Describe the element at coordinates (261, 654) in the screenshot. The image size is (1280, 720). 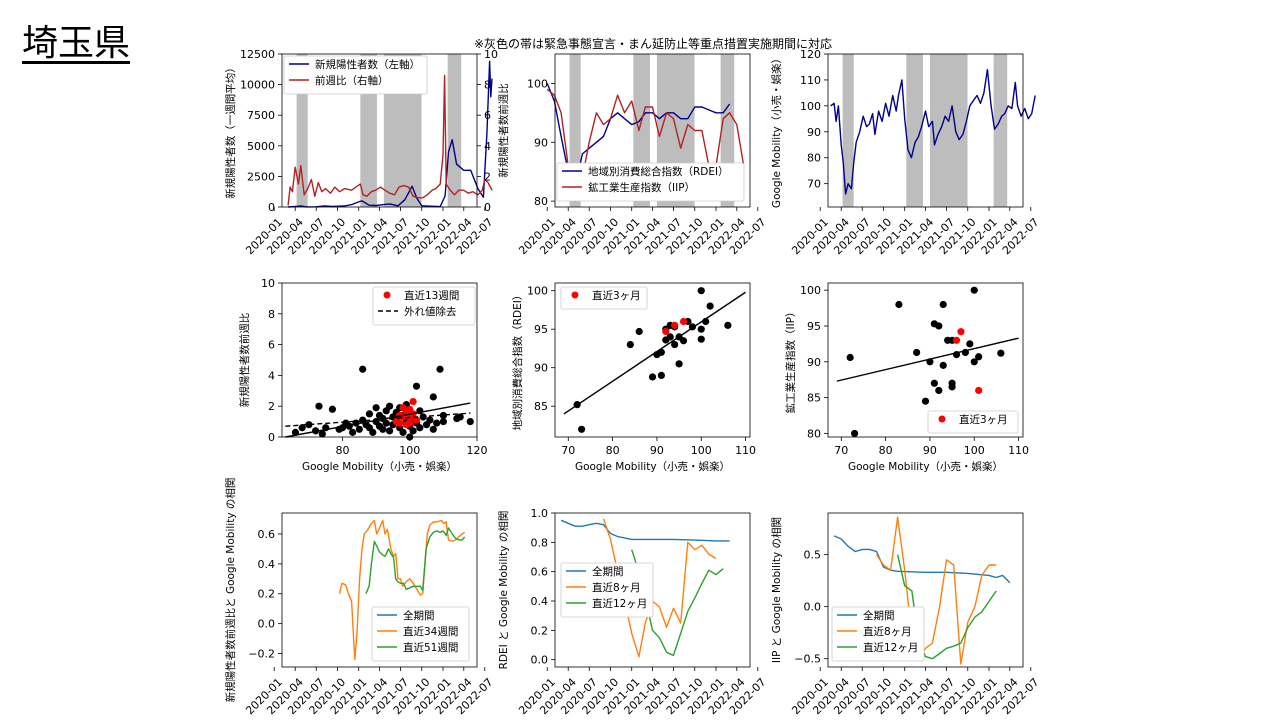
I see `y-tick-label: −0.2` at that location.